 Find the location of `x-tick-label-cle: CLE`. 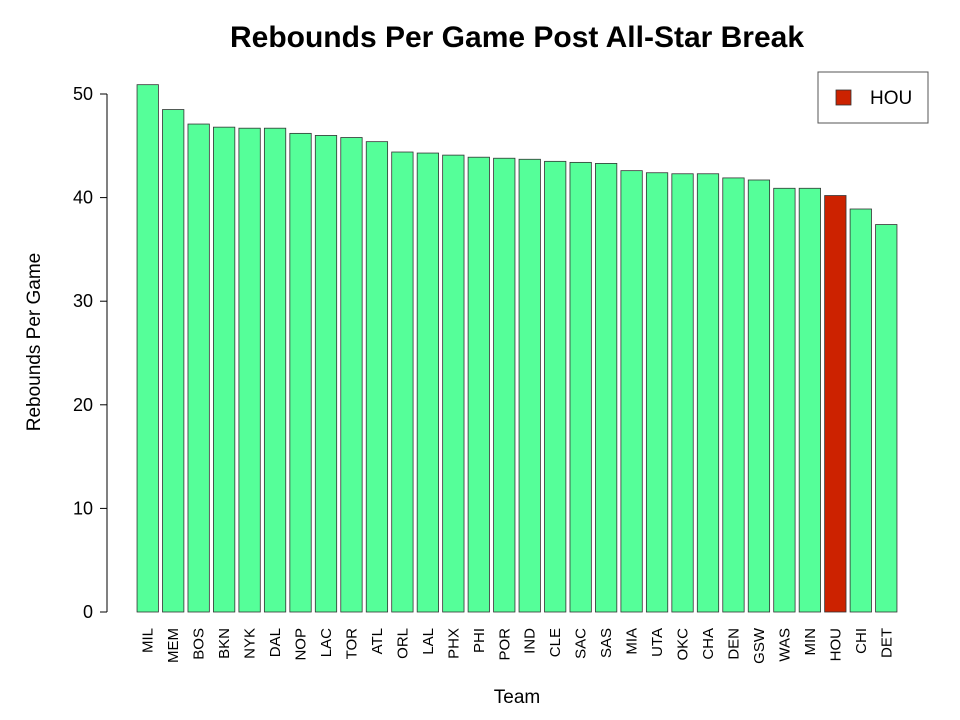

x-tick-label-cle: CLE is located at coordinates (555, 642).